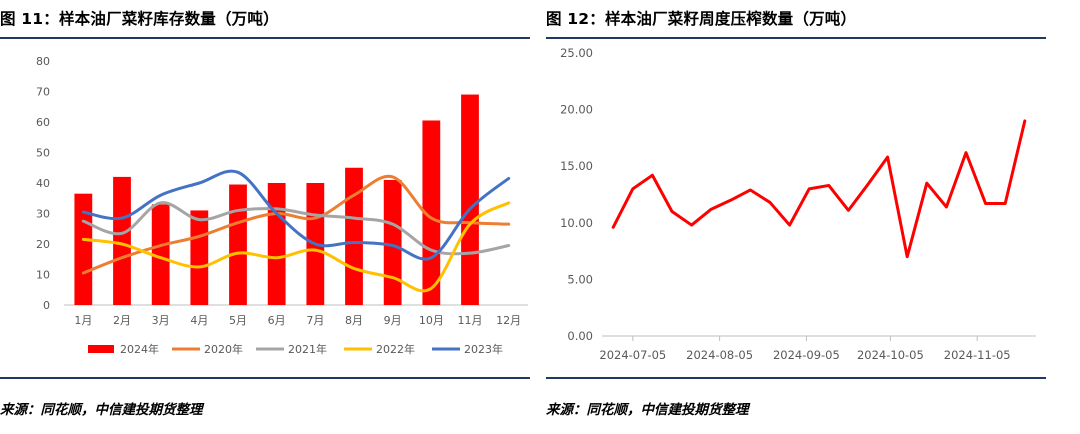 The width and height of the screenshot is (1080, 434). I want to click on x-tick-label: 3月, so click(161, 320).